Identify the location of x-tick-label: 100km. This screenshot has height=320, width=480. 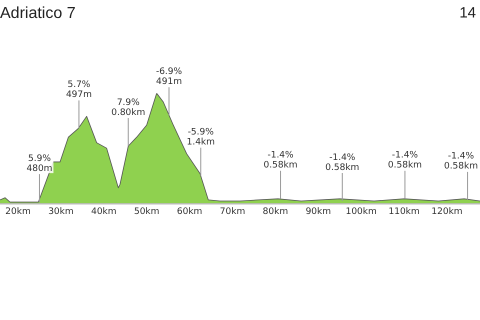
(361, 211).